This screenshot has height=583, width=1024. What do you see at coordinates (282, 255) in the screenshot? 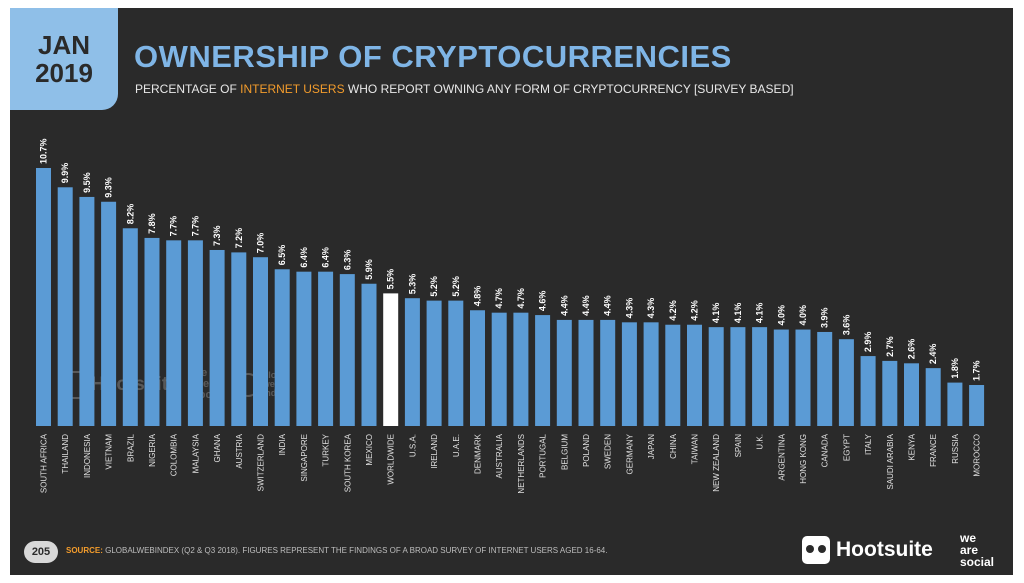
I see `value-label: 6.5%` at bounding box center [282, 255].